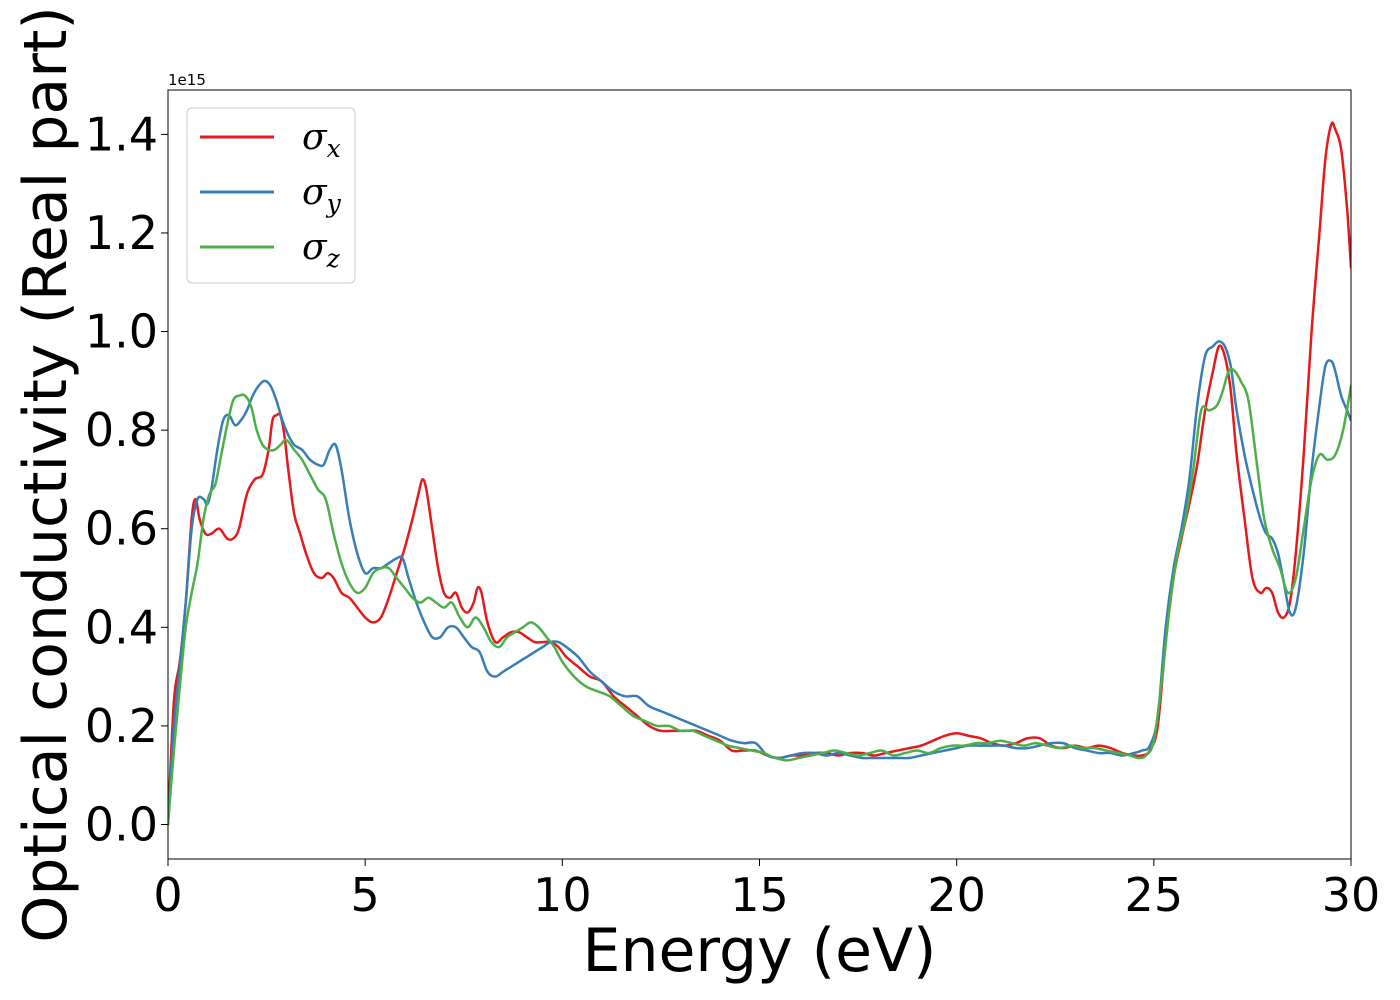  I want to click on legend: σx σy σz, so click(271, 195).